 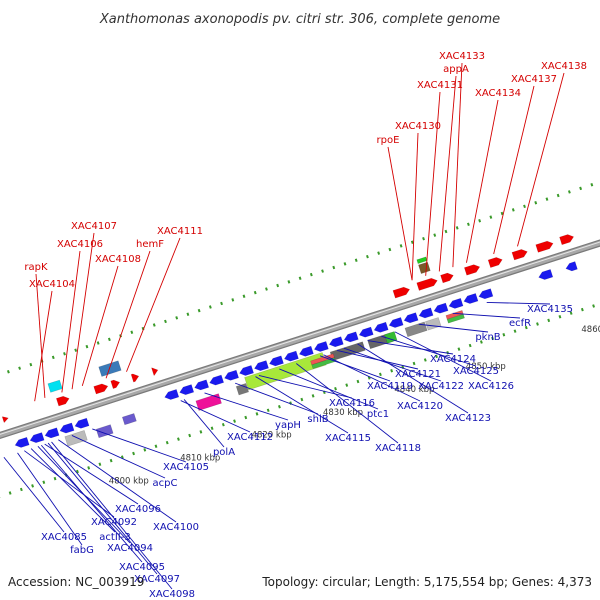 What do you see at coordinates (378, 414) in the screenshot?
I see `reverse-gene-label: ptc1` at bounding box center [378, 414].